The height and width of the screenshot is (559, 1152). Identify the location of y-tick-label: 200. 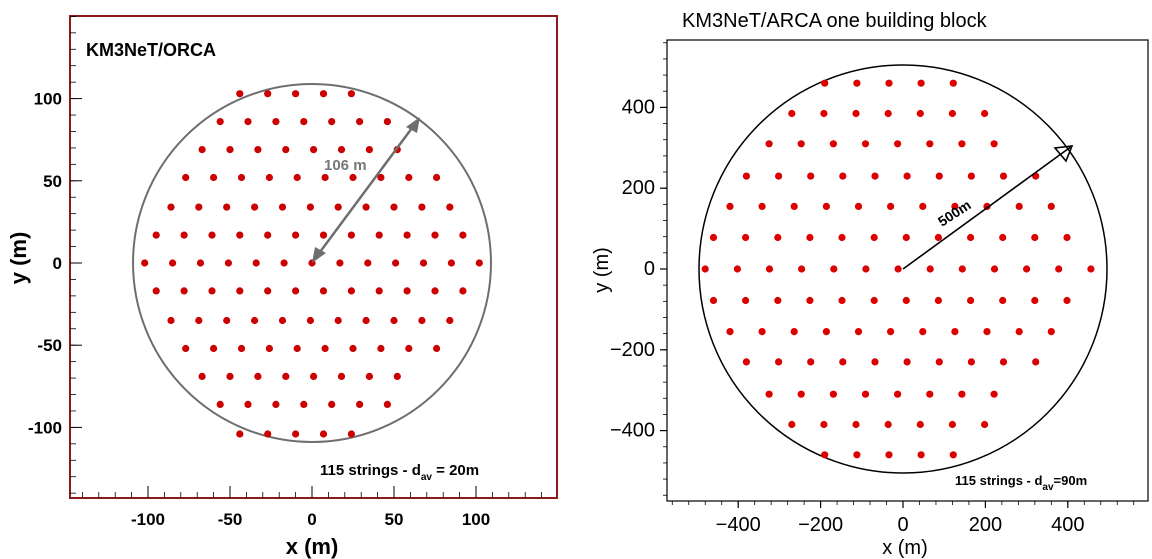
(638, 188).